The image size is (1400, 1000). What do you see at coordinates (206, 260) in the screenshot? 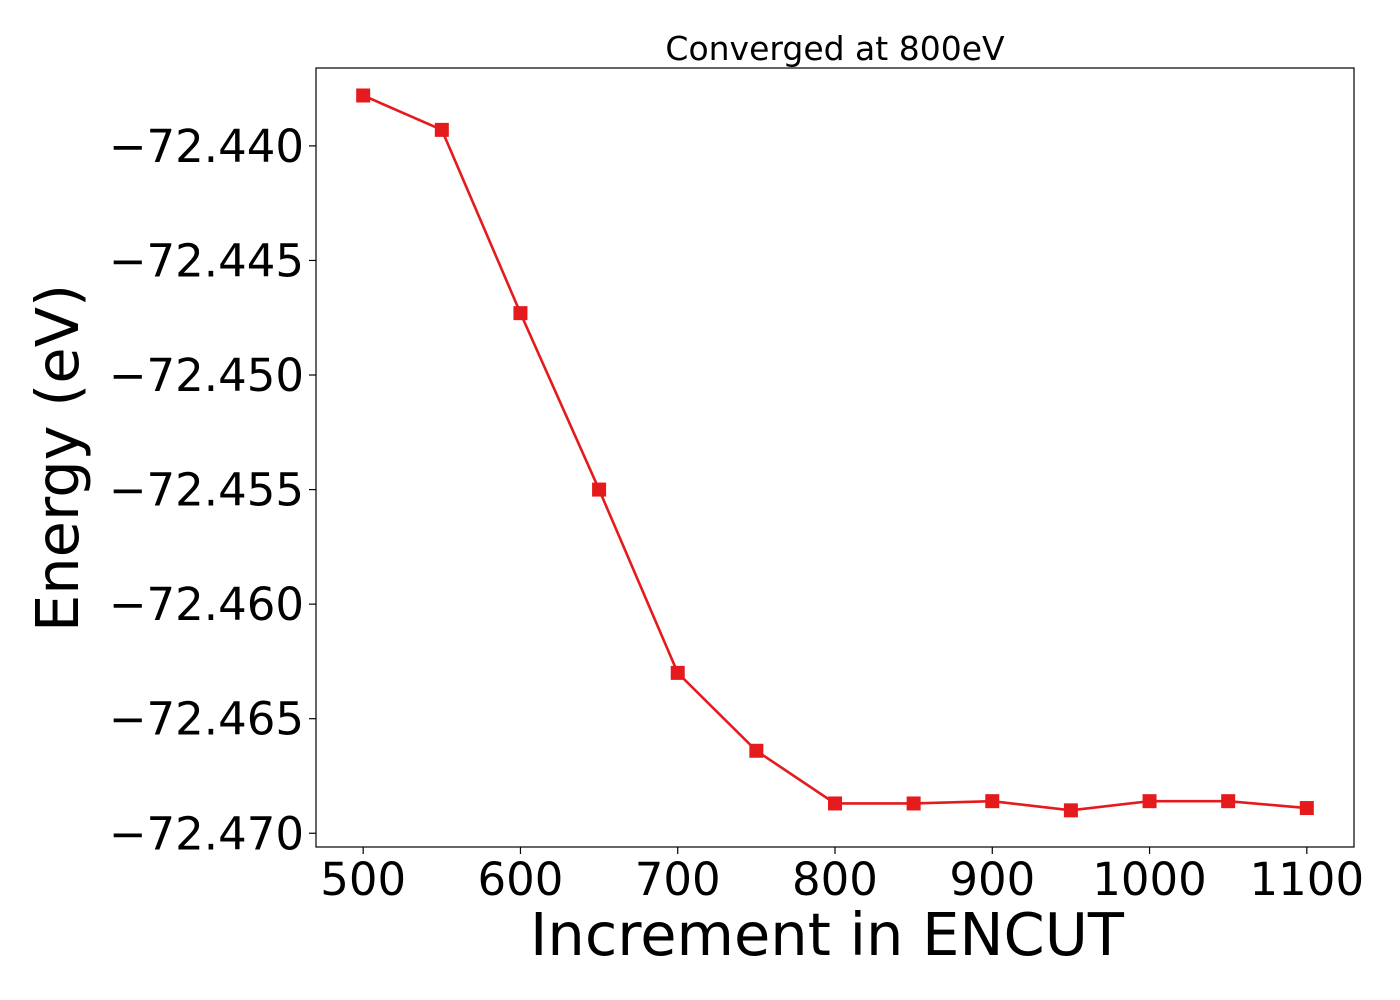
I see `y-tick-label: −72.445` at bounding box center [206, 260].